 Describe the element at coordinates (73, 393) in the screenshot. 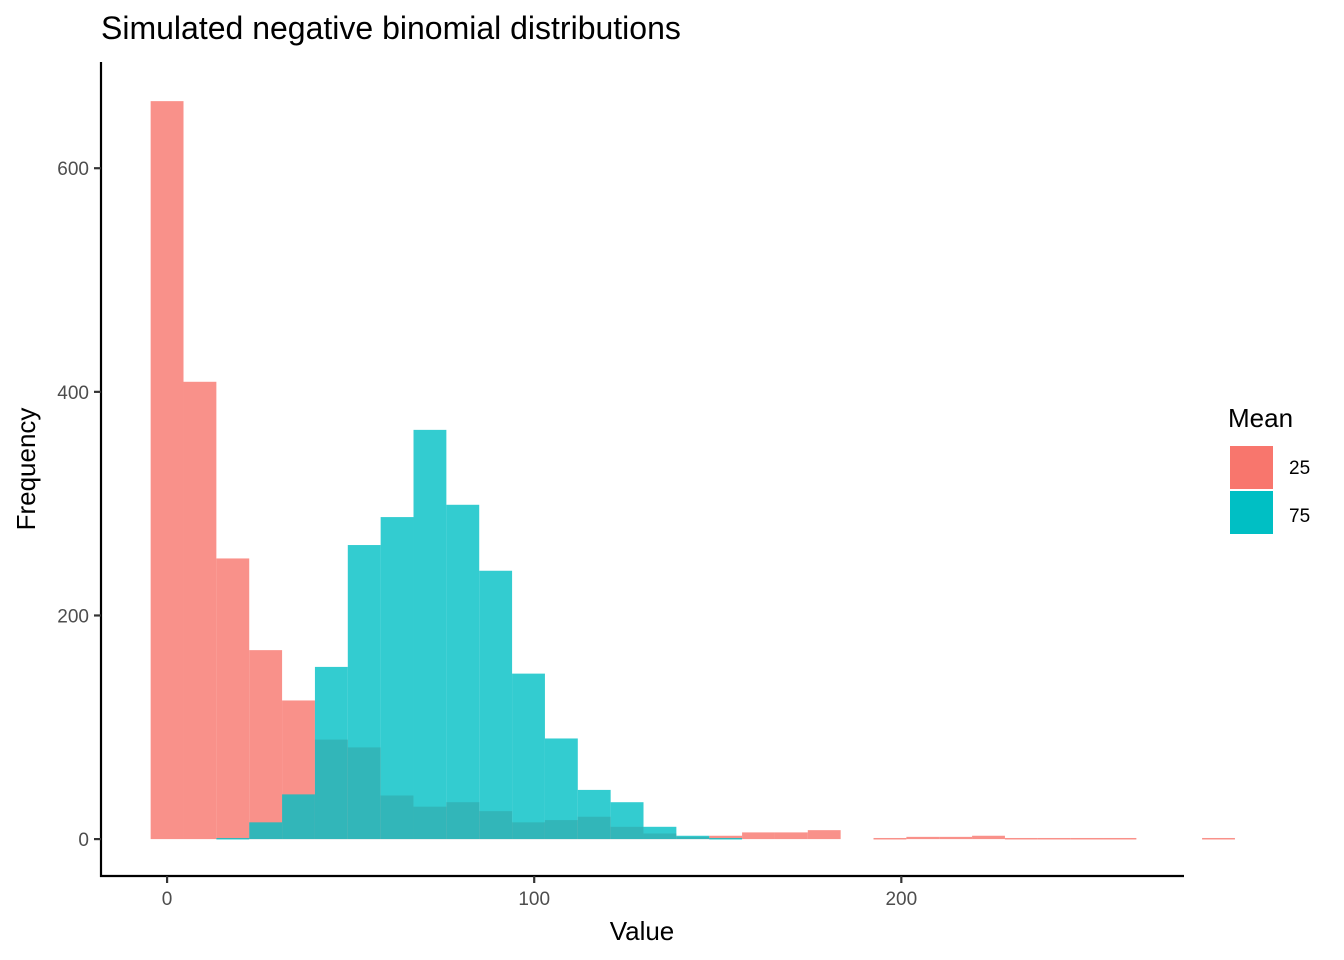

I see `y-tick-label: 400` at that location.